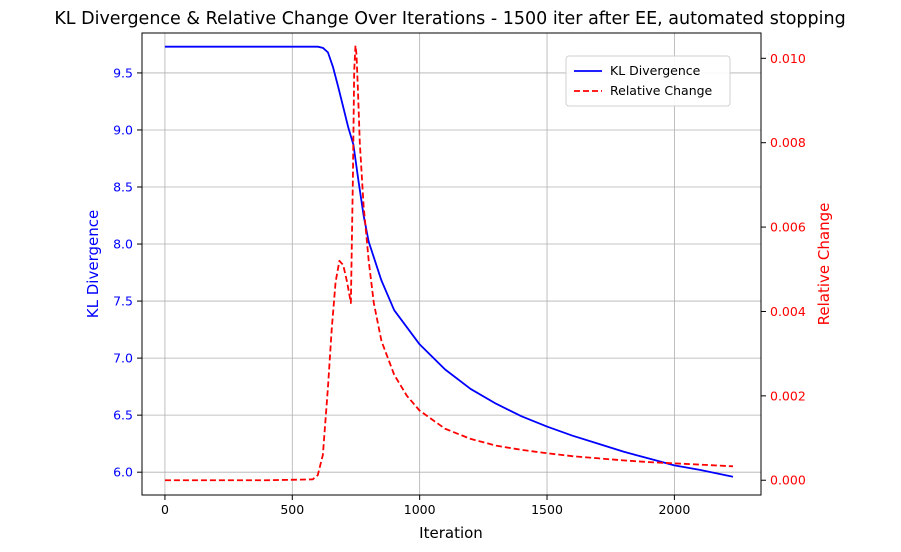  I want to click on y-axis-left-title: KL Divergence, so click(93, 264).